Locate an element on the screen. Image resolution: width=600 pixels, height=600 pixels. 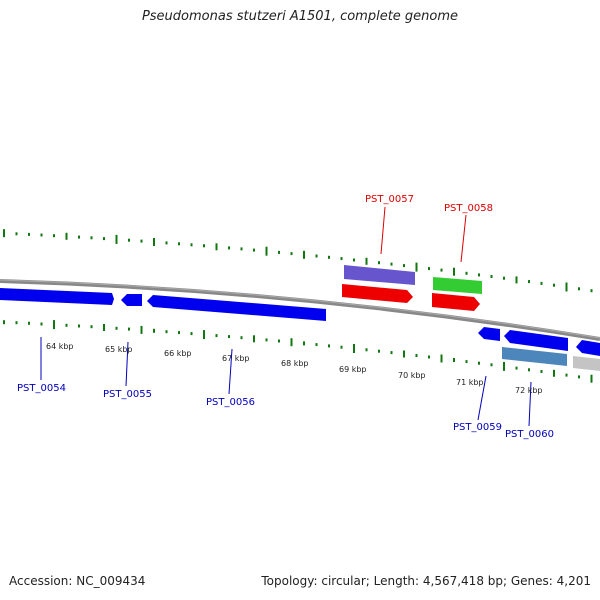
gc-skew-lower-track is located at coordinates (298, 351).